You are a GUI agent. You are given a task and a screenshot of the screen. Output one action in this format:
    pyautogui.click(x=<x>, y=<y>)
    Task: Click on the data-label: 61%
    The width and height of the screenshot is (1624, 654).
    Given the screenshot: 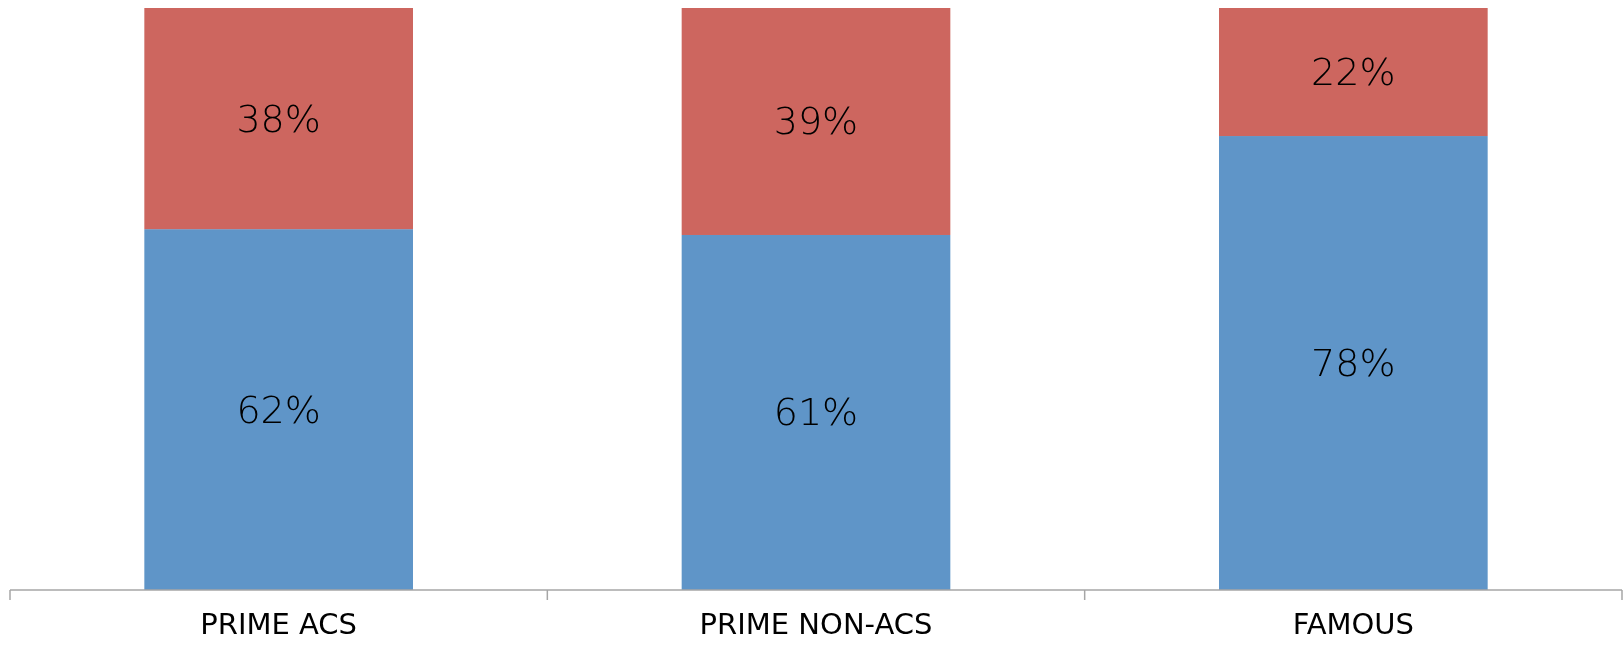 What is the action you would take?
    pyautogui.click(x=816, y=412)
    